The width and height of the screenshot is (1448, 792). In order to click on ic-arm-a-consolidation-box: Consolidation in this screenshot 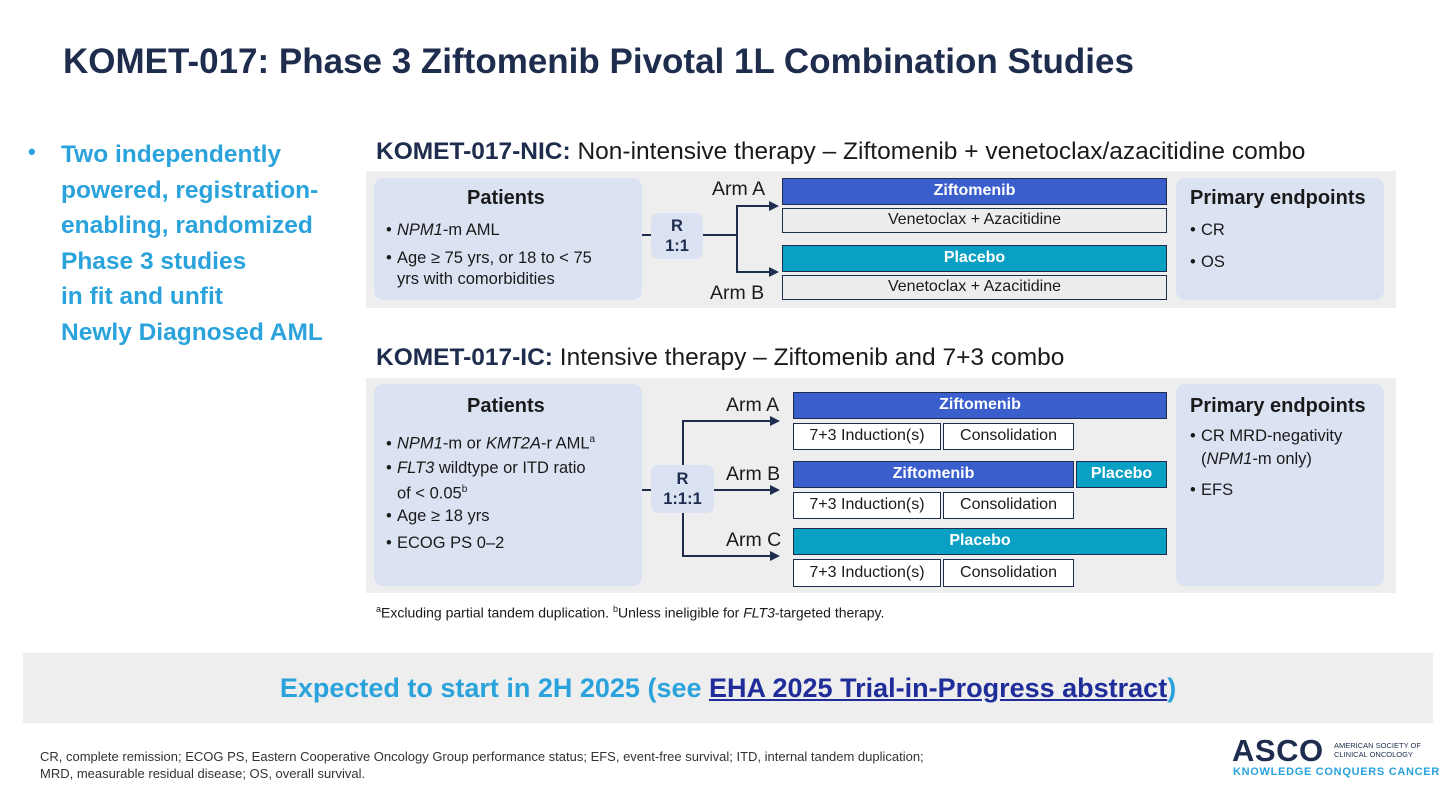, I will do `click(1008, 436)`.